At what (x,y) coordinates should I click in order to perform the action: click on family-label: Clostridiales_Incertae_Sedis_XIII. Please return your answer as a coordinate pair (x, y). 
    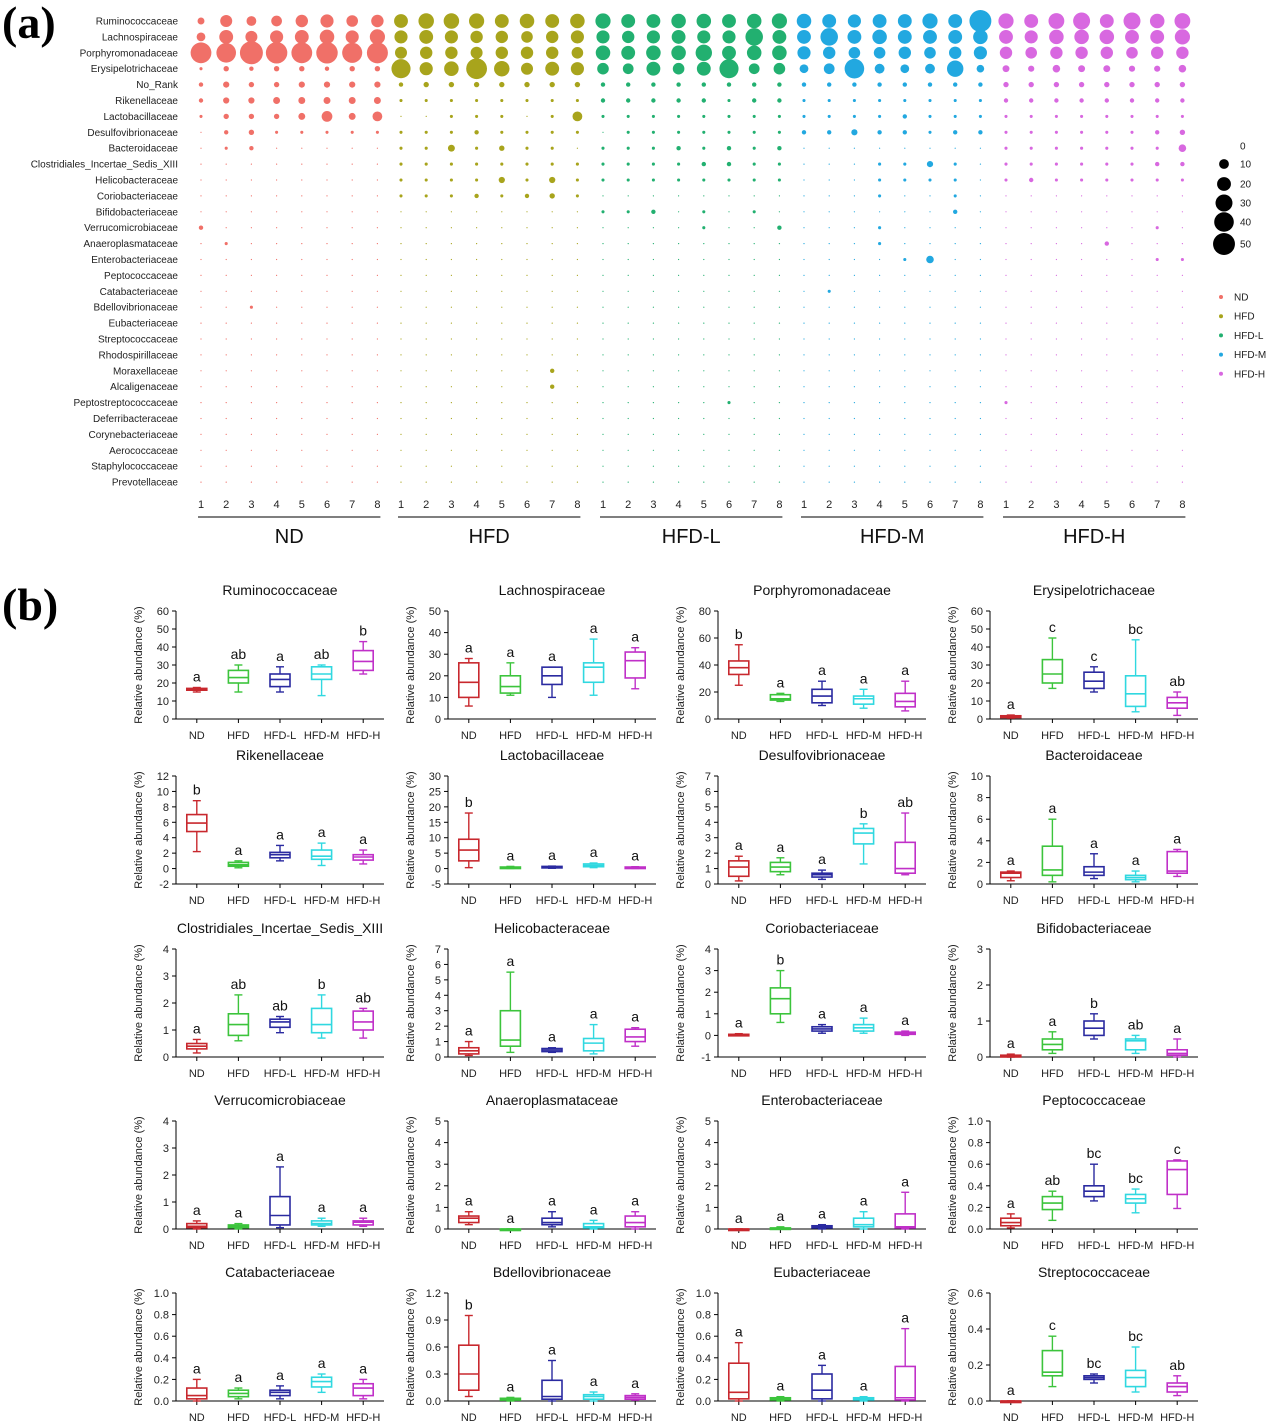
    Looking at the image, I should click on (104, 165).